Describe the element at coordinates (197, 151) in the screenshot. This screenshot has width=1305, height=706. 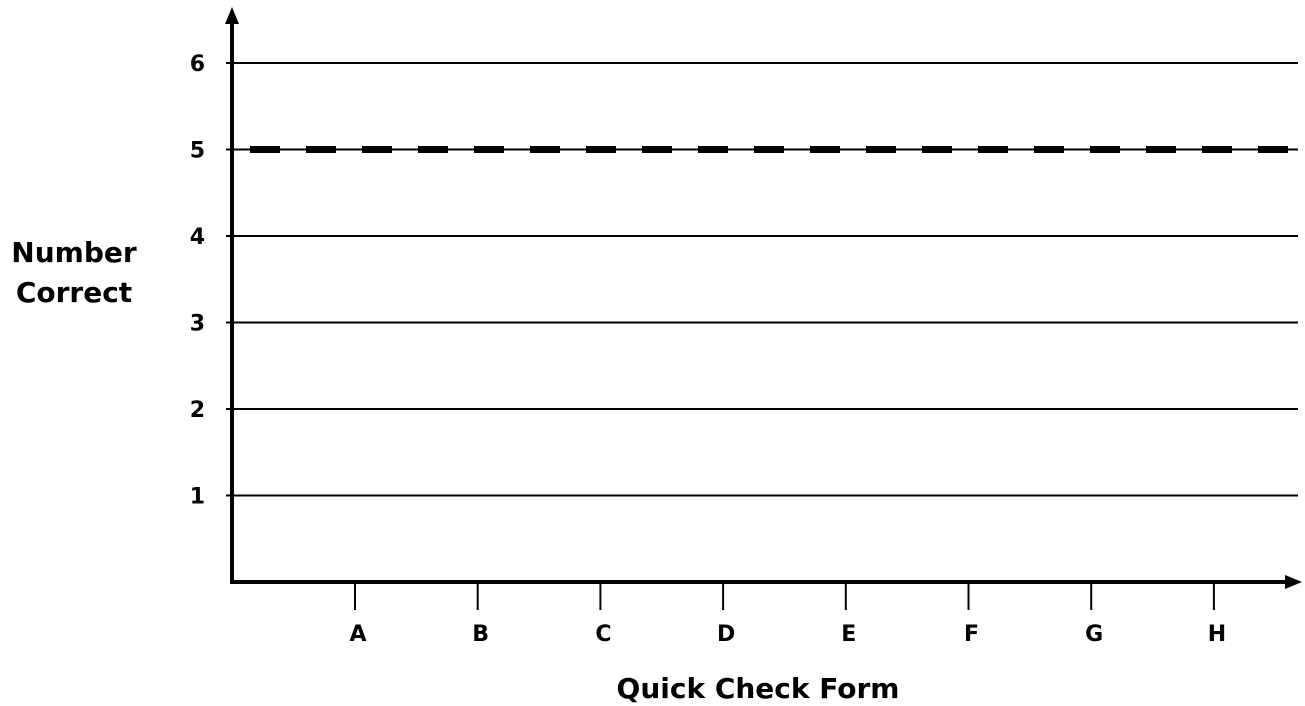
I see `y-tick-label-5: 5` at that location.